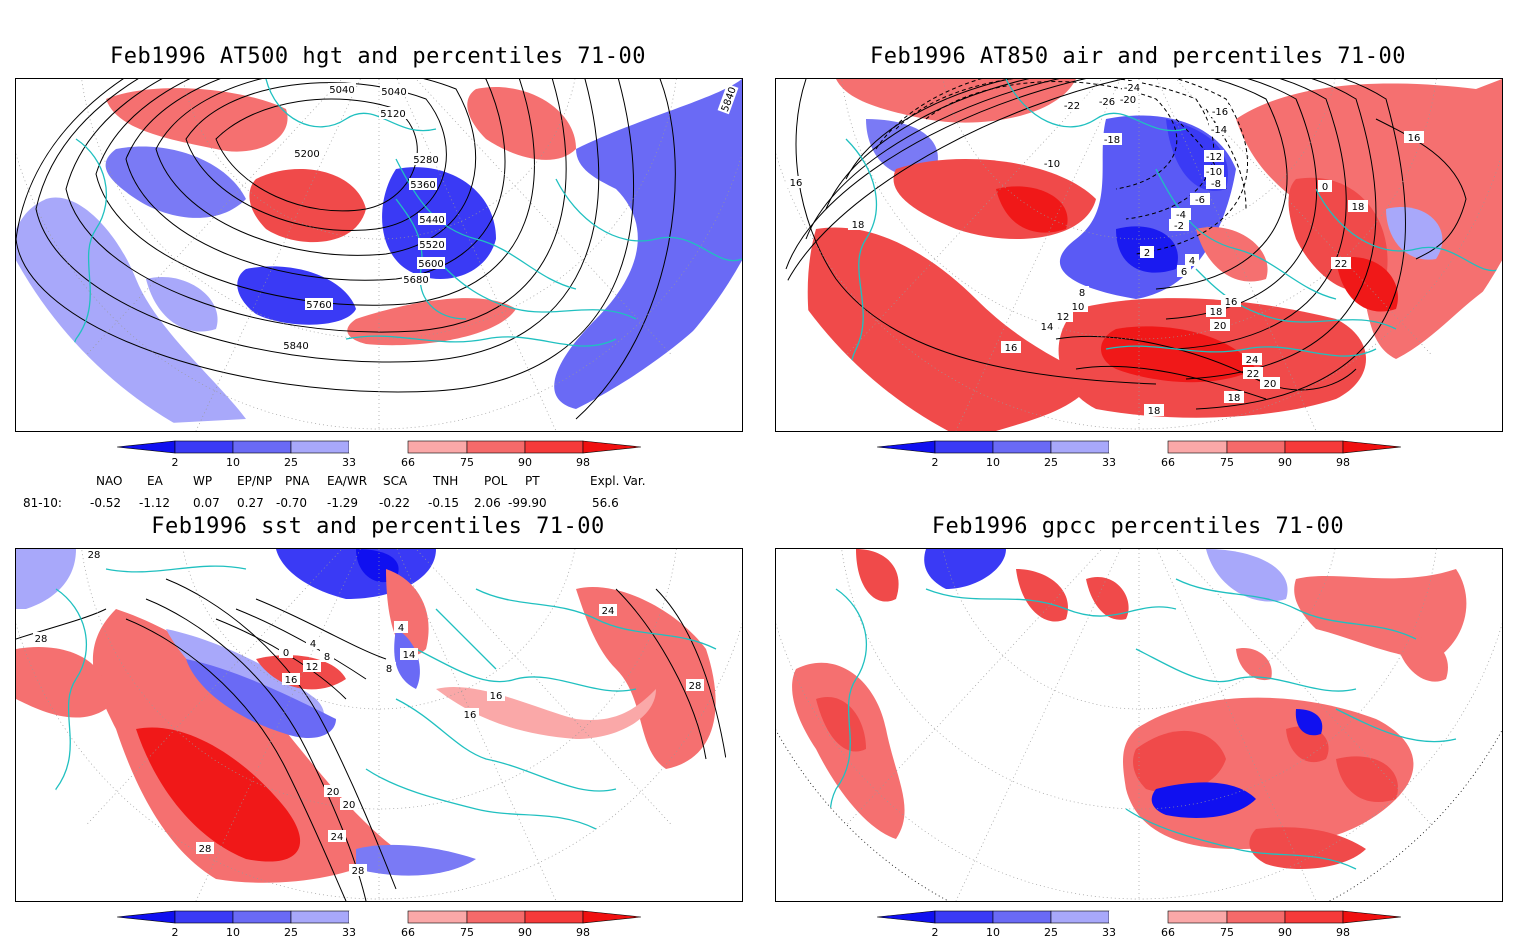 Image resolution: width=1520 pixels, height=944 pixels. Describe the element at coordinates (1078, 307) in the screenshot. I see `svg-text: 10` at that location.